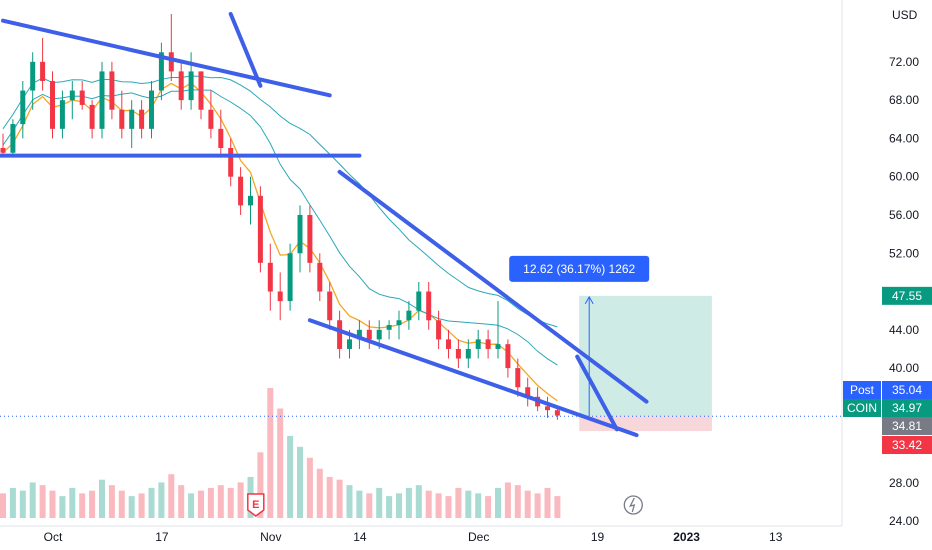 The image size is (932, 550). What do you see at coordinates (632, 505) in the screenshot?
I see `lightning-icon` at bounding box center [632, 505].